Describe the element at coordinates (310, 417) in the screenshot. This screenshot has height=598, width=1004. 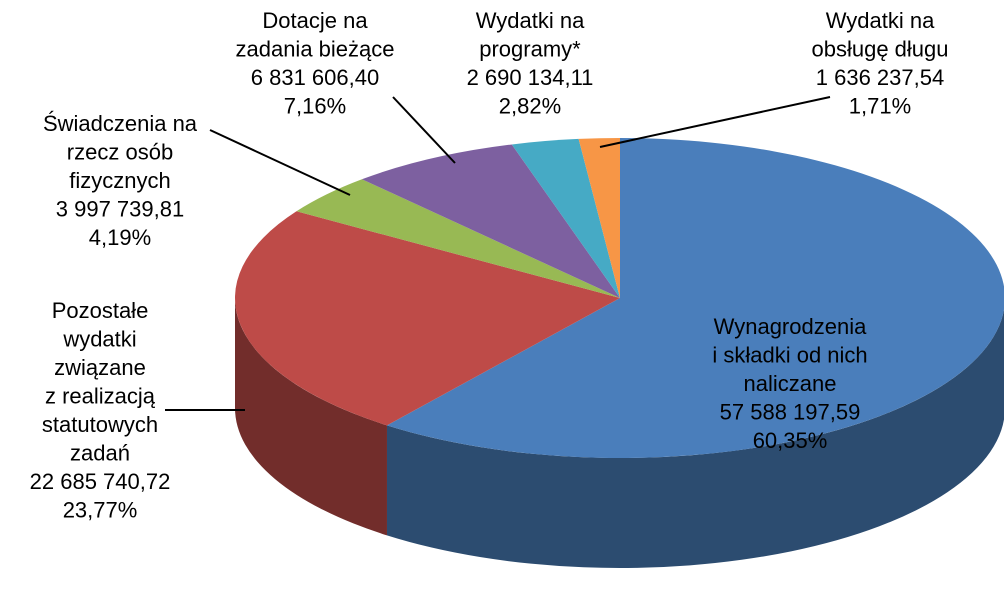
I see `pie-slice-side` at that location.